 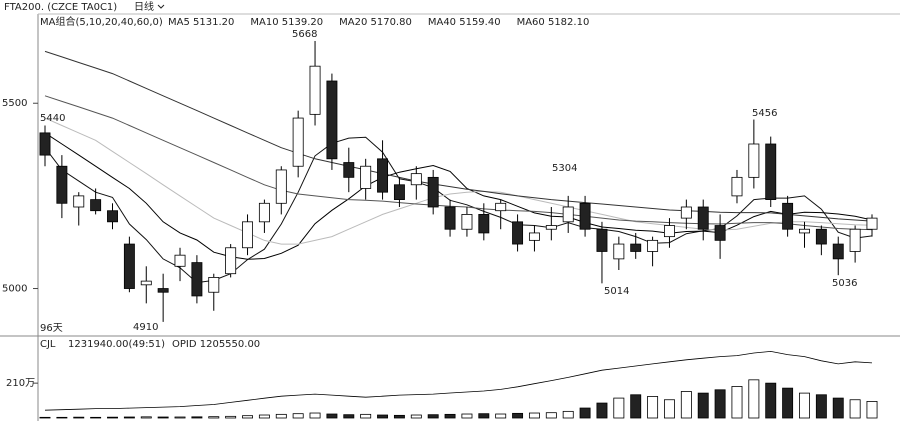 What do you see at coordinates (764, 113) in the screenshot?
I see `price-annotation: 5456` at bounding box center [764, 113].